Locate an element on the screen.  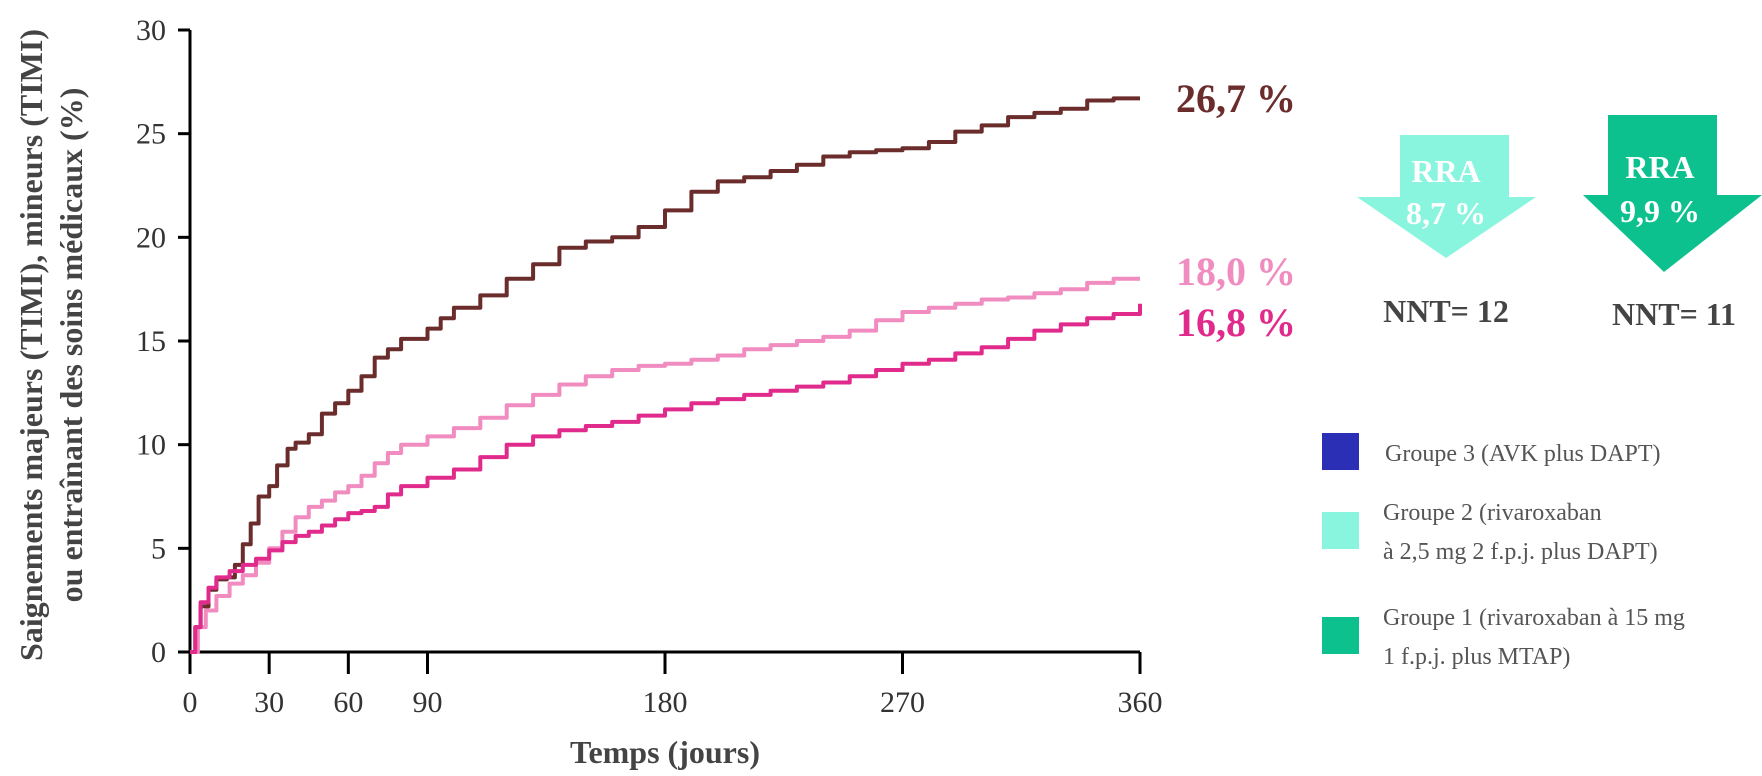
y-axis-ticks: 0 5 10 15 20 25 30 is located at coordinates (163, 341).